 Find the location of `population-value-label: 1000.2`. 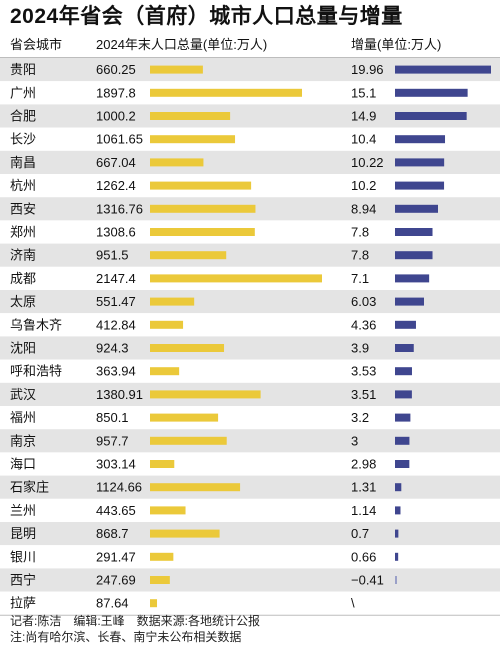

population-value-label: 1000.2 is located at coordinates (116, 116).